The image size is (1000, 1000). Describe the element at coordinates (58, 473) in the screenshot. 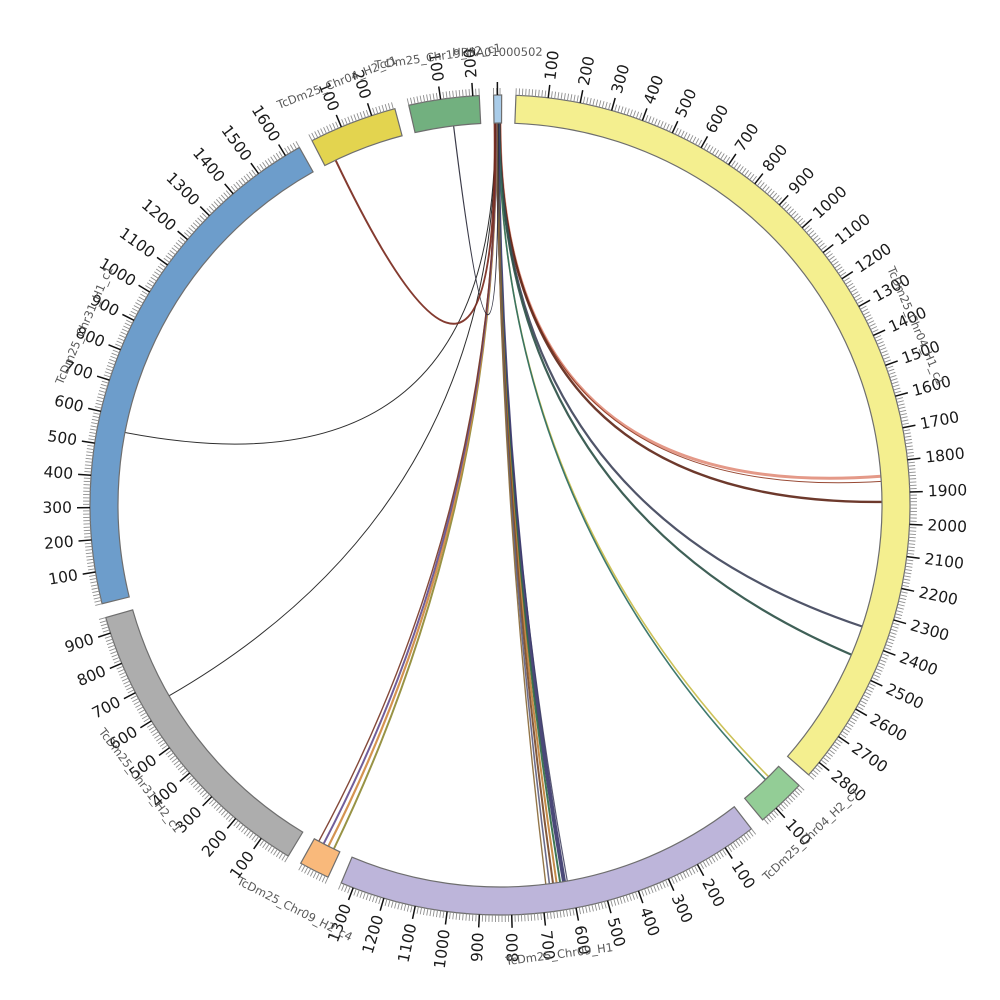

I see `tick-label-TcDm25_Chr31_H1_c1-400: 400` at that location.